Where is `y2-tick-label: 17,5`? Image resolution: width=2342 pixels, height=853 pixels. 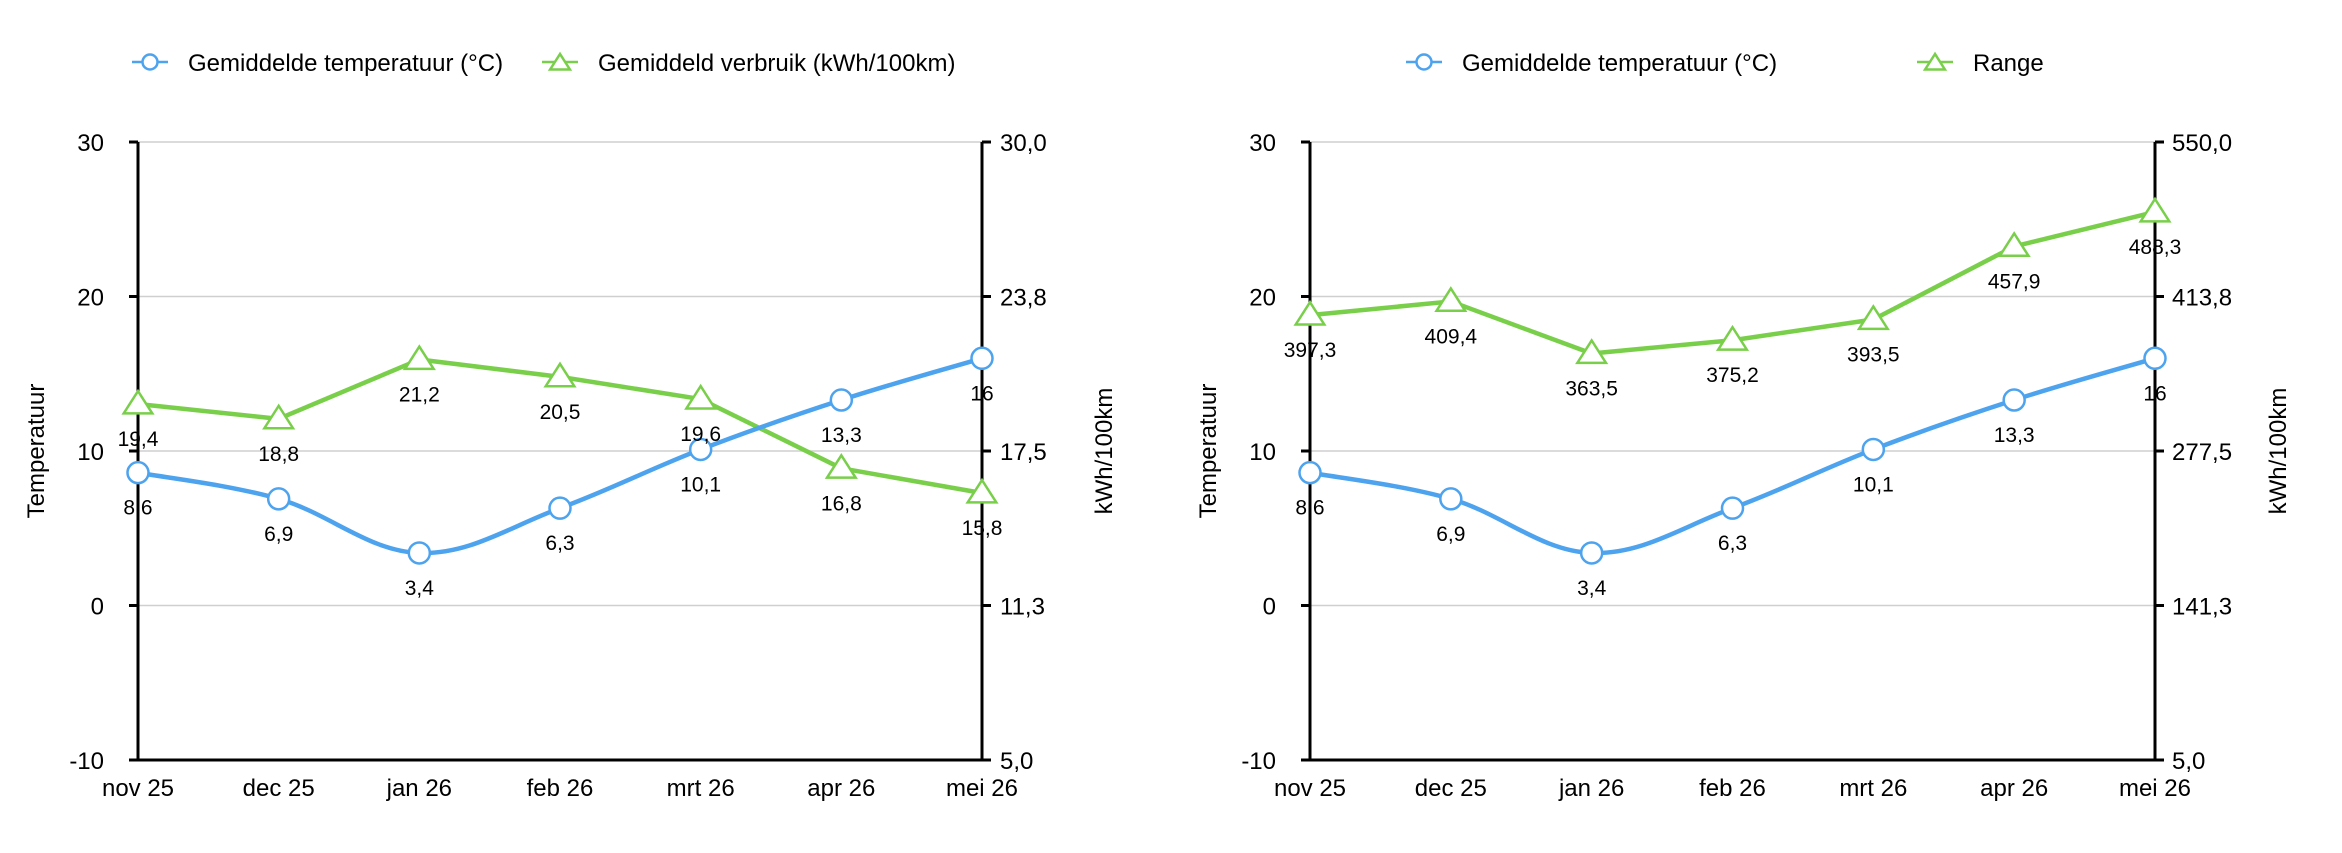
y2-tick-label: 17,5 is located at coordinates (1023, 452).